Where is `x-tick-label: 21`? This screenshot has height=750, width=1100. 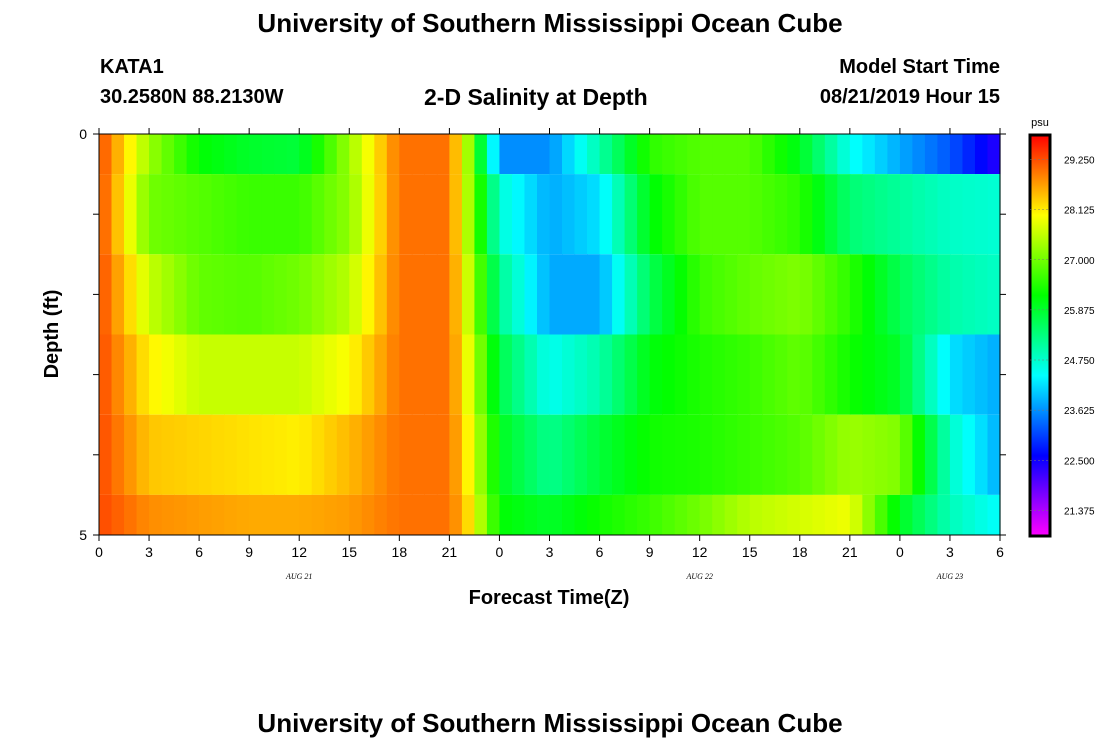 x-tick-label: 21 is located at coordinates (850, 552).